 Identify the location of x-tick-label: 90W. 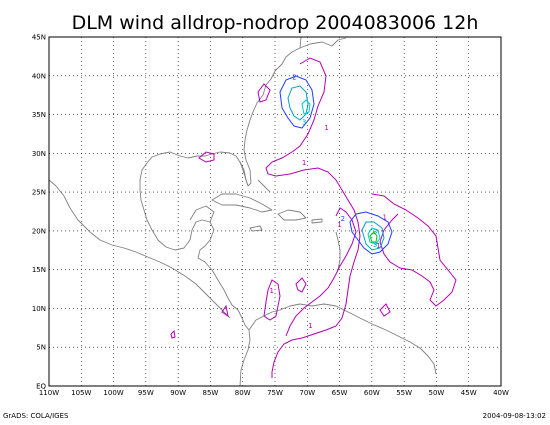
(178, 393).